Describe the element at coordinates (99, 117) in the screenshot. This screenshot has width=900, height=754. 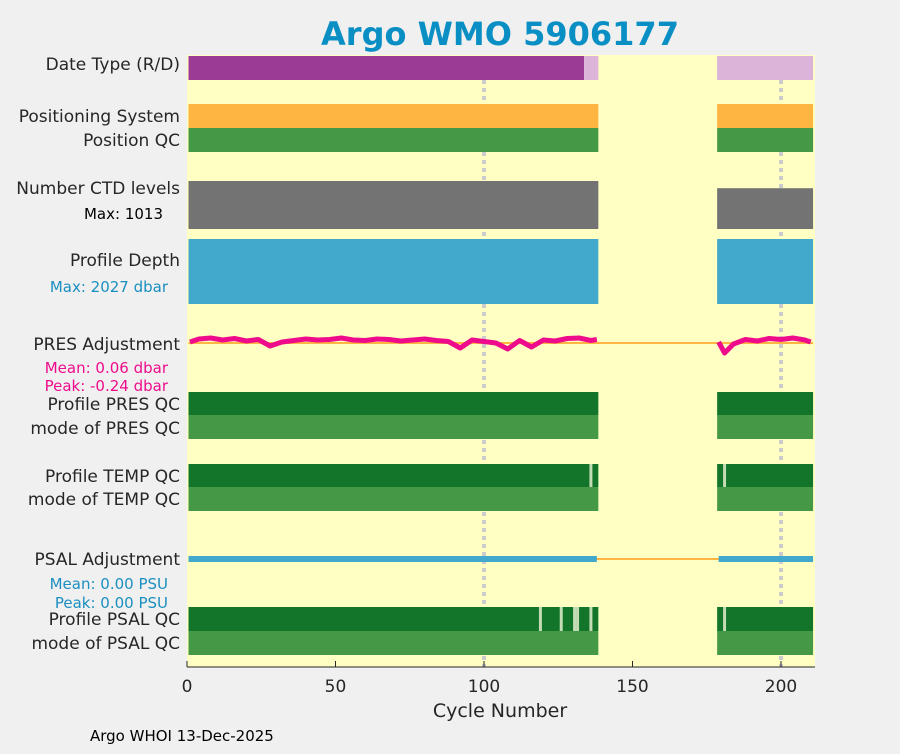
I see `row-label-pos: Positioning System` at that location.